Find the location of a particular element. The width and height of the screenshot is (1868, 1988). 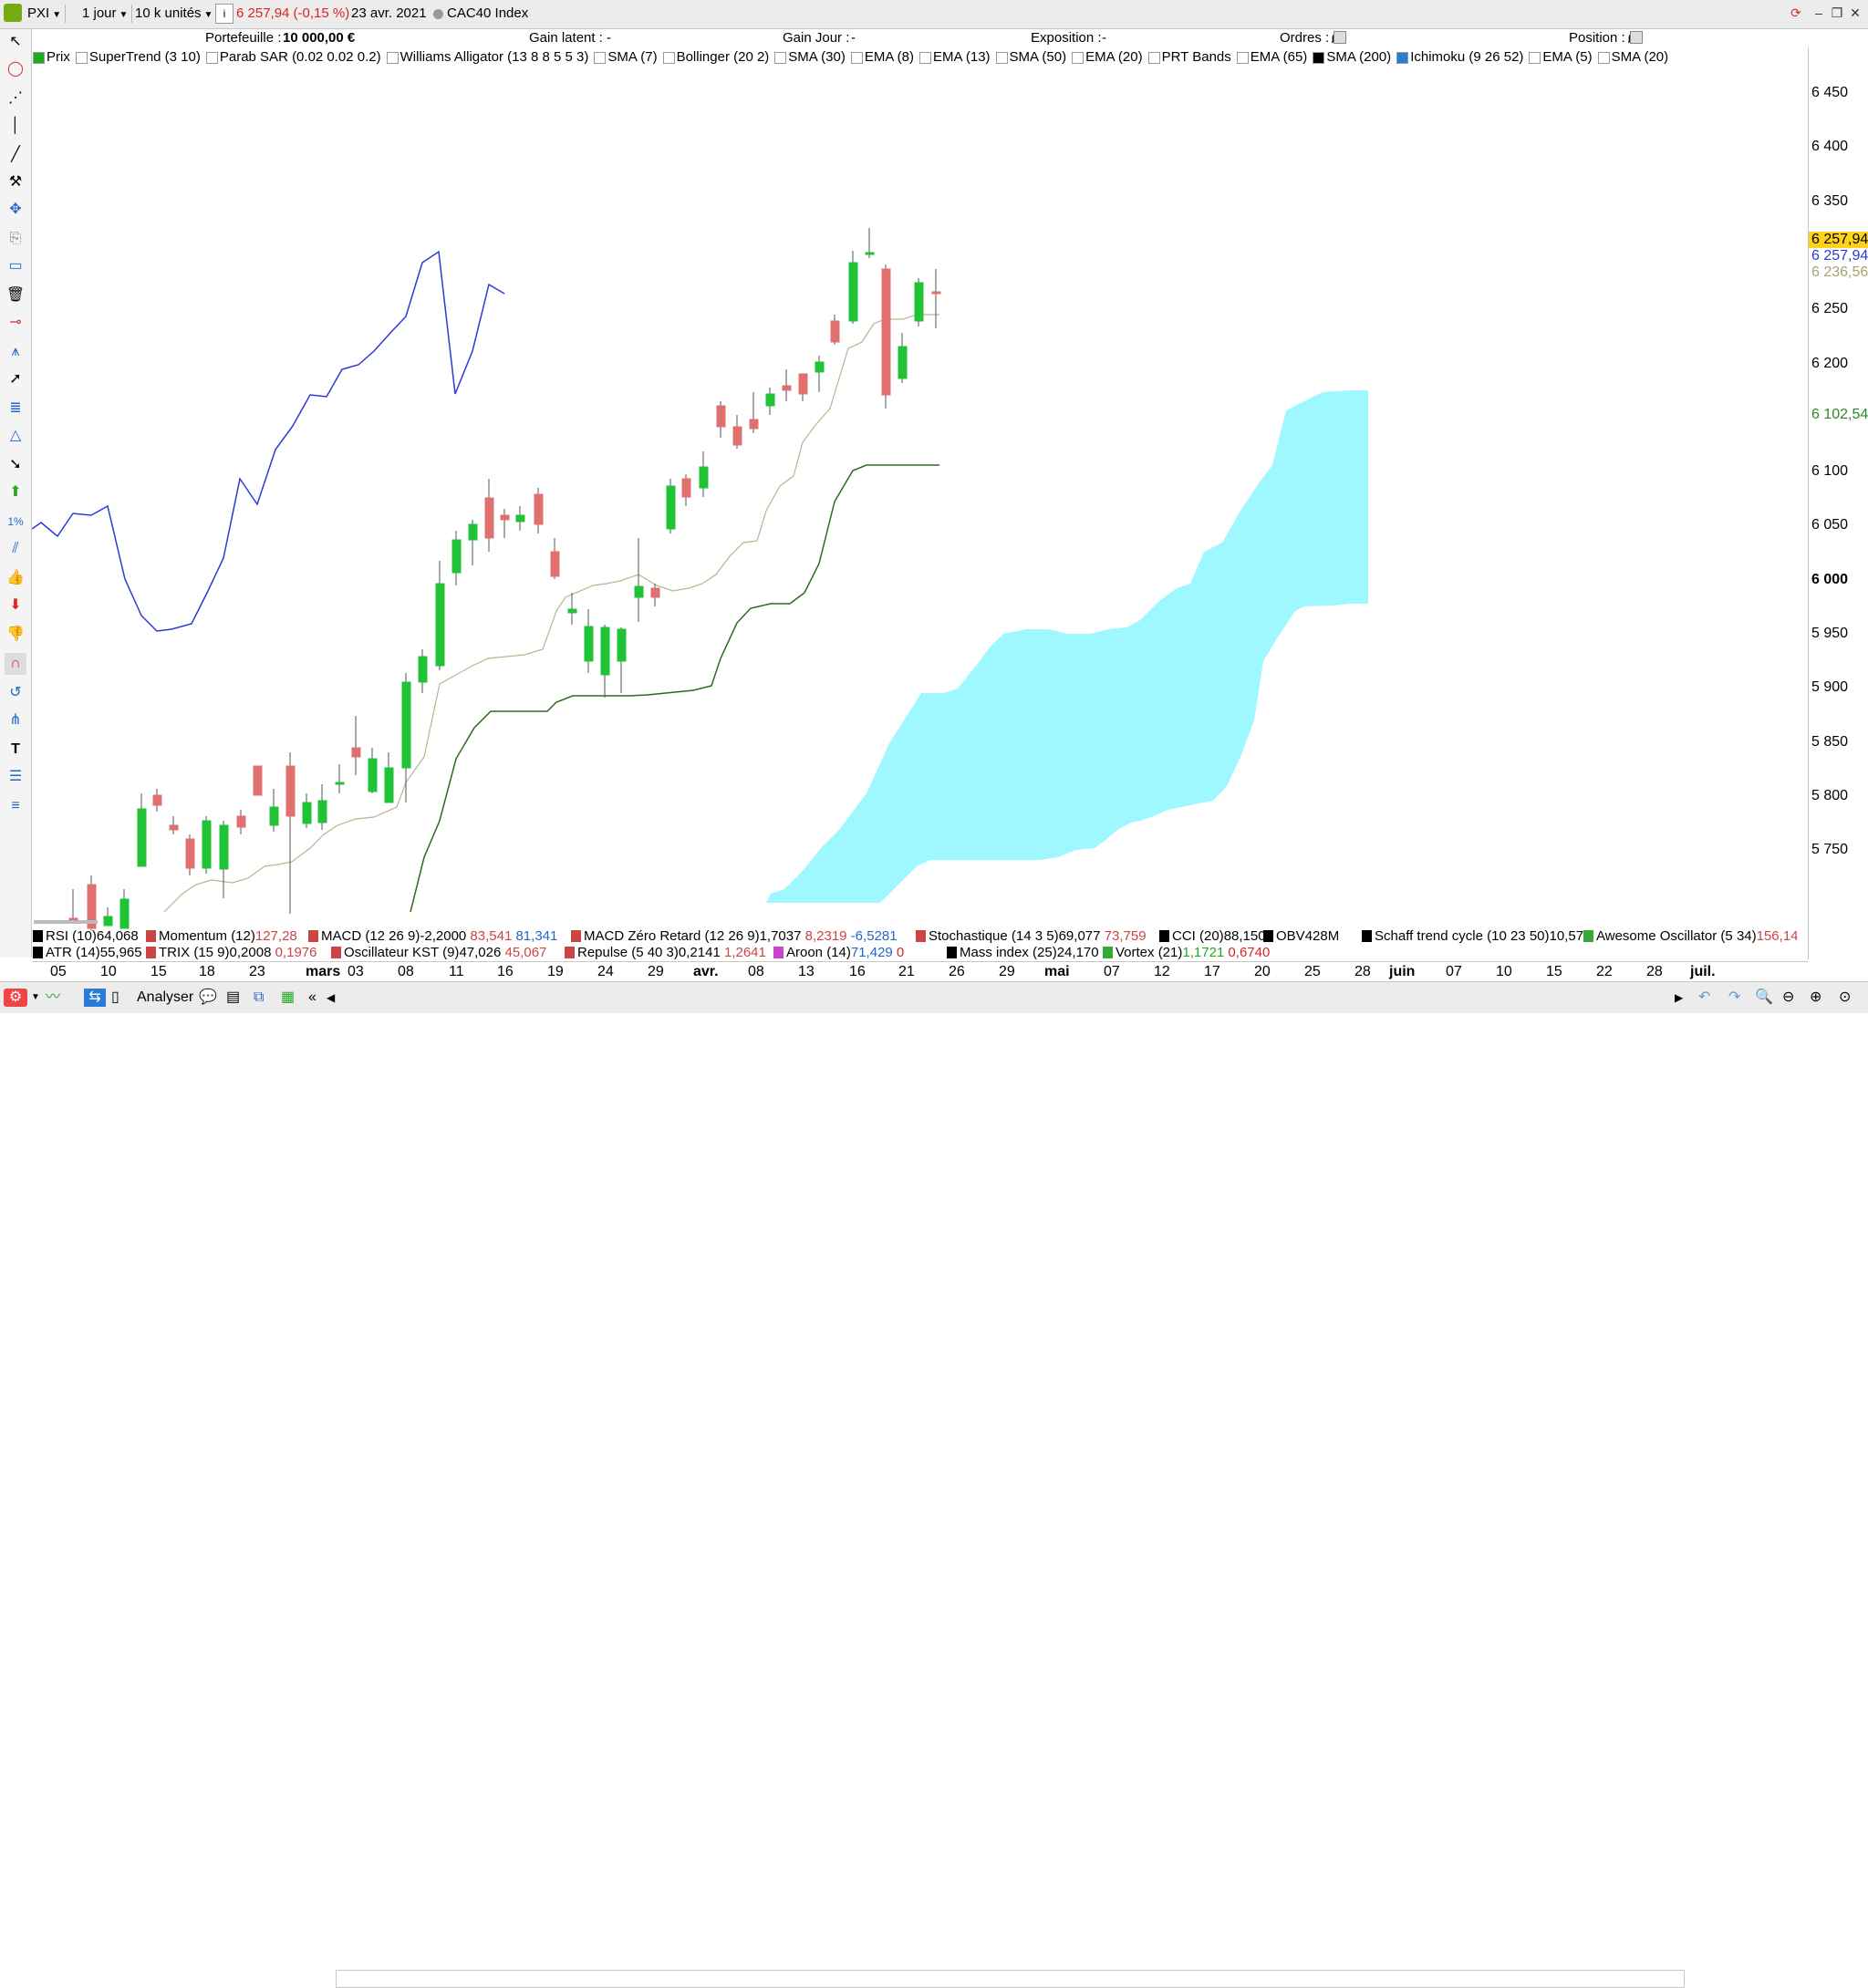

indicator-item: TRIX (15 9)0,2008 0,1976 is located at coordinates (231, 952).